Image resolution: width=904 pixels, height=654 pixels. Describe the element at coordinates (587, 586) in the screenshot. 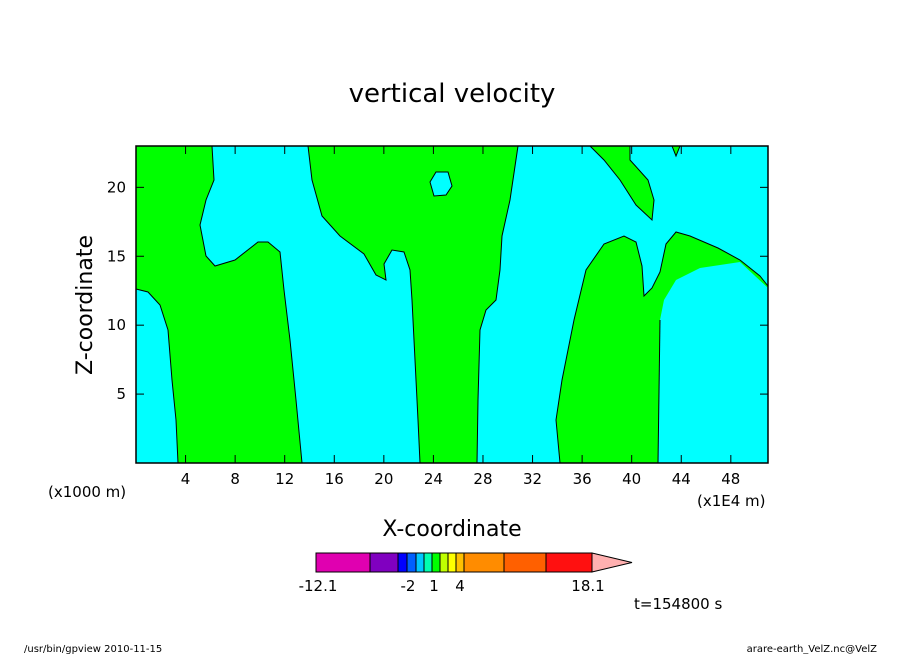

I see `colorbar-max-label: 18.1` at that location.